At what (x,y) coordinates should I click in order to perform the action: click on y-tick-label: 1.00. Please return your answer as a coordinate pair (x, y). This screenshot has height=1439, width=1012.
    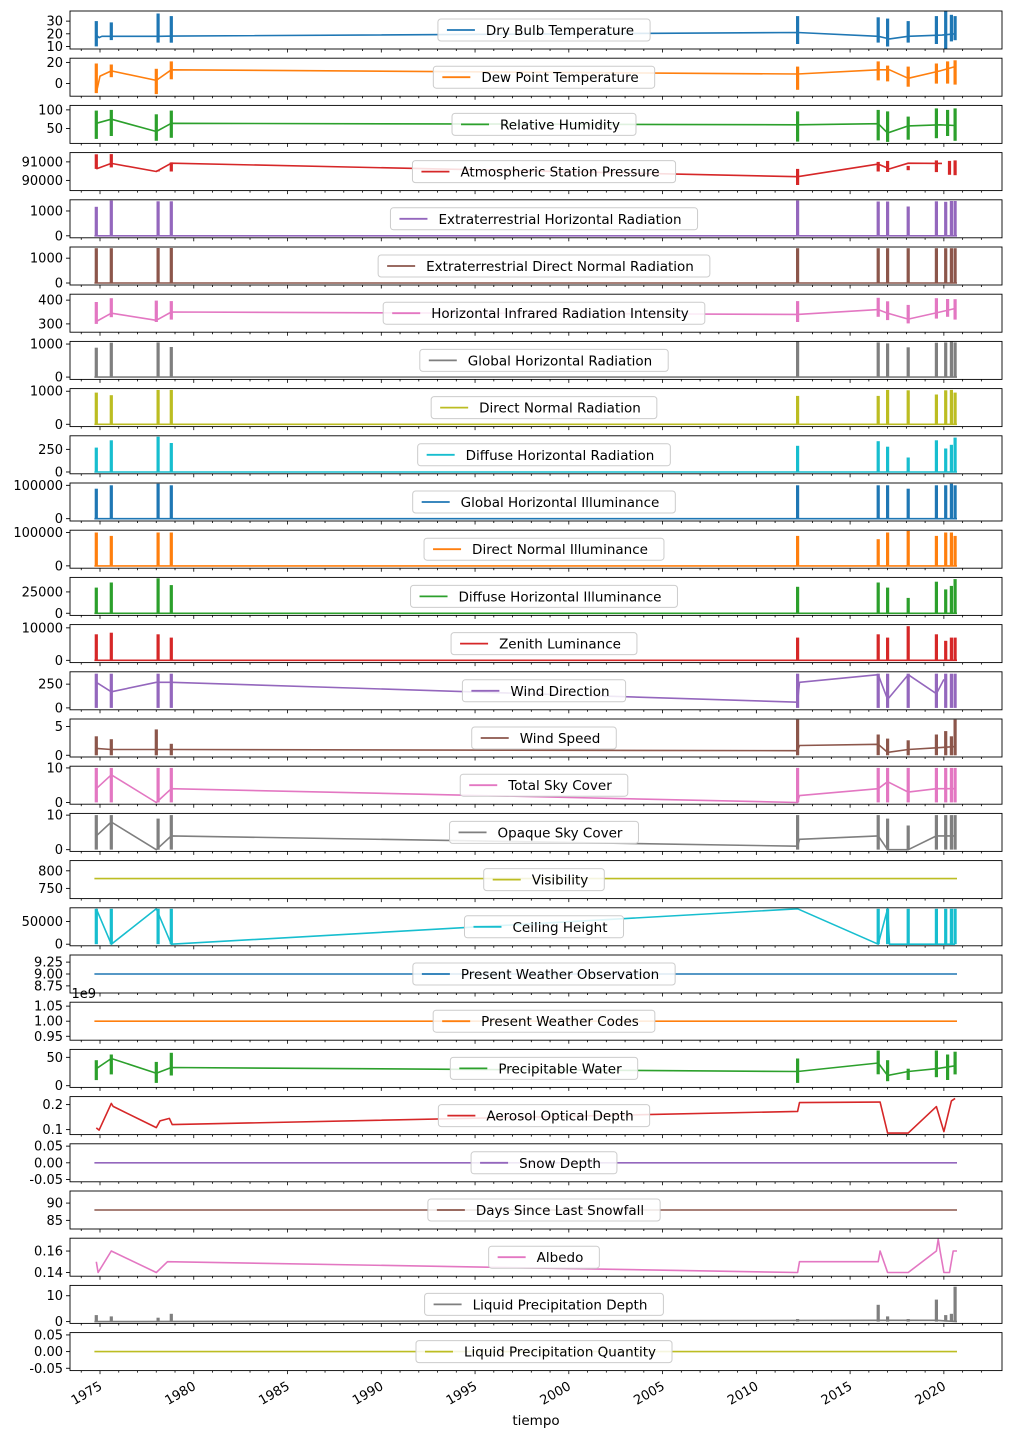
    Looking at the image, I should click on (48, 1022).